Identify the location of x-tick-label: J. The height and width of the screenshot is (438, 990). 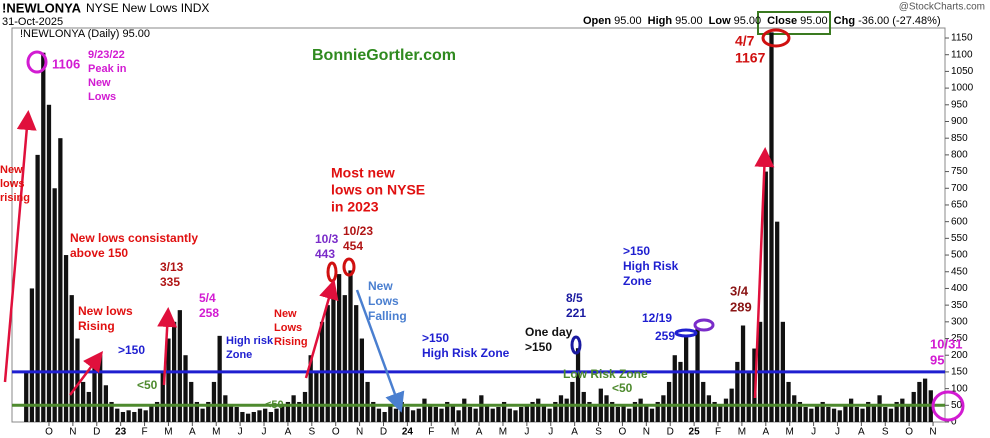
(240, 432).